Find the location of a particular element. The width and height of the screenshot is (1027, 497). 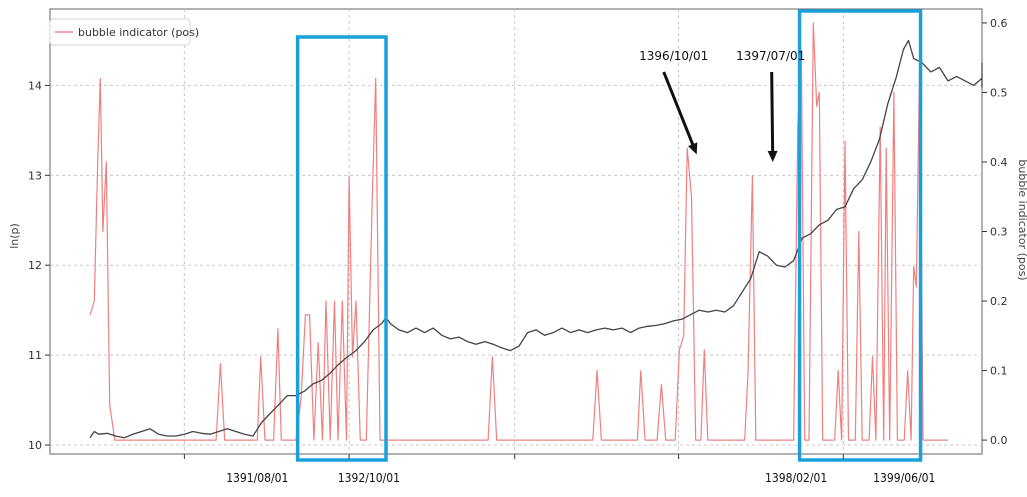

right-axis-label: bubble indicator (pos) is located at coordinates (1021, 219).